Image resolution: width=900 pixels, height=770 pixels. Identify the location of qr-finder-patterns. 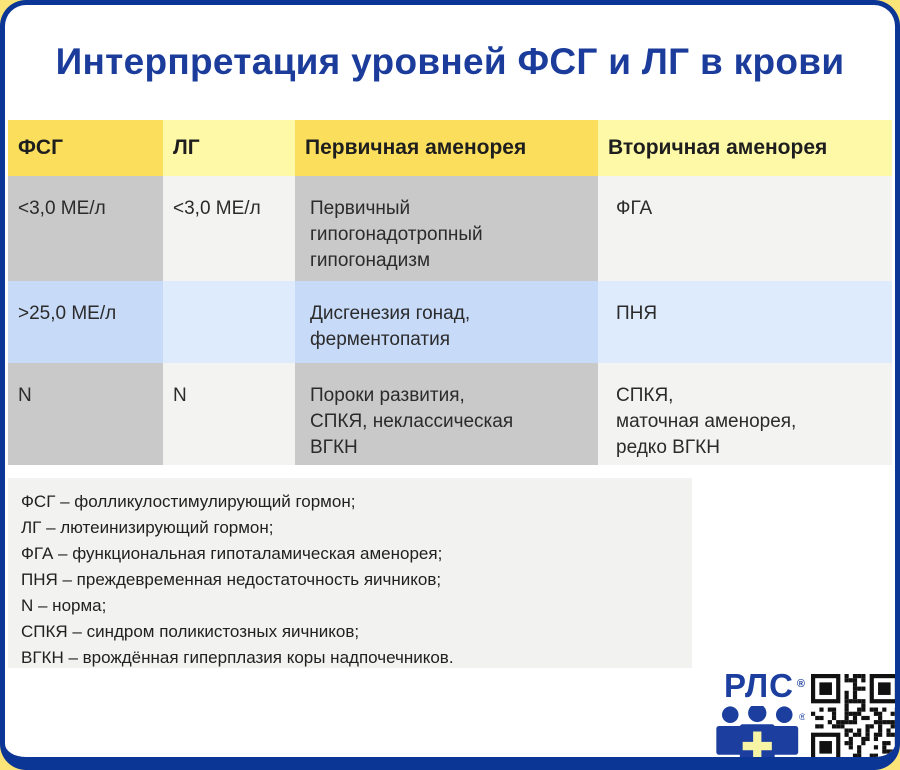
(853, 715).